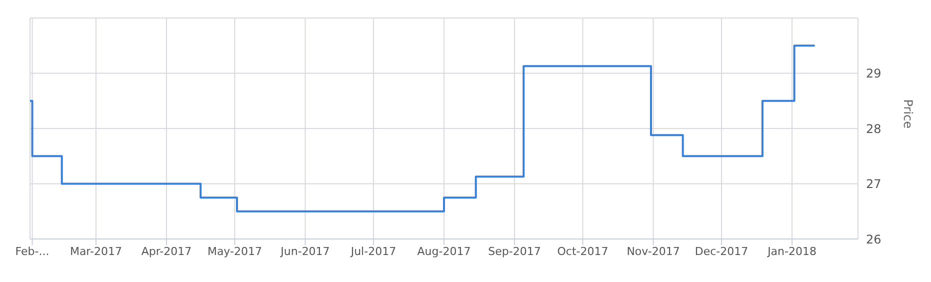 This screenshot has height=282, width=931. What do you see at coordinates (582, 251) in the screenshot?
I see `x-tick-label: Oct-2017` at bounding box center [582, 251].